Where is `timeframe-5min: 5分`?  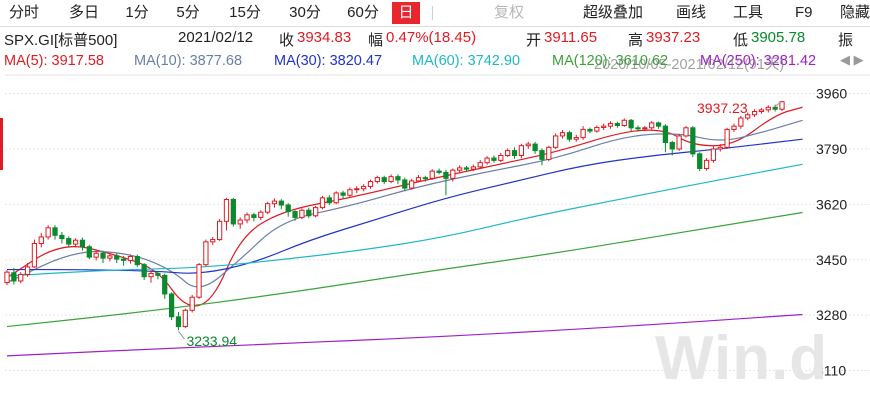 timeframe-5min: 5分 is located at coordinates (188, 12).